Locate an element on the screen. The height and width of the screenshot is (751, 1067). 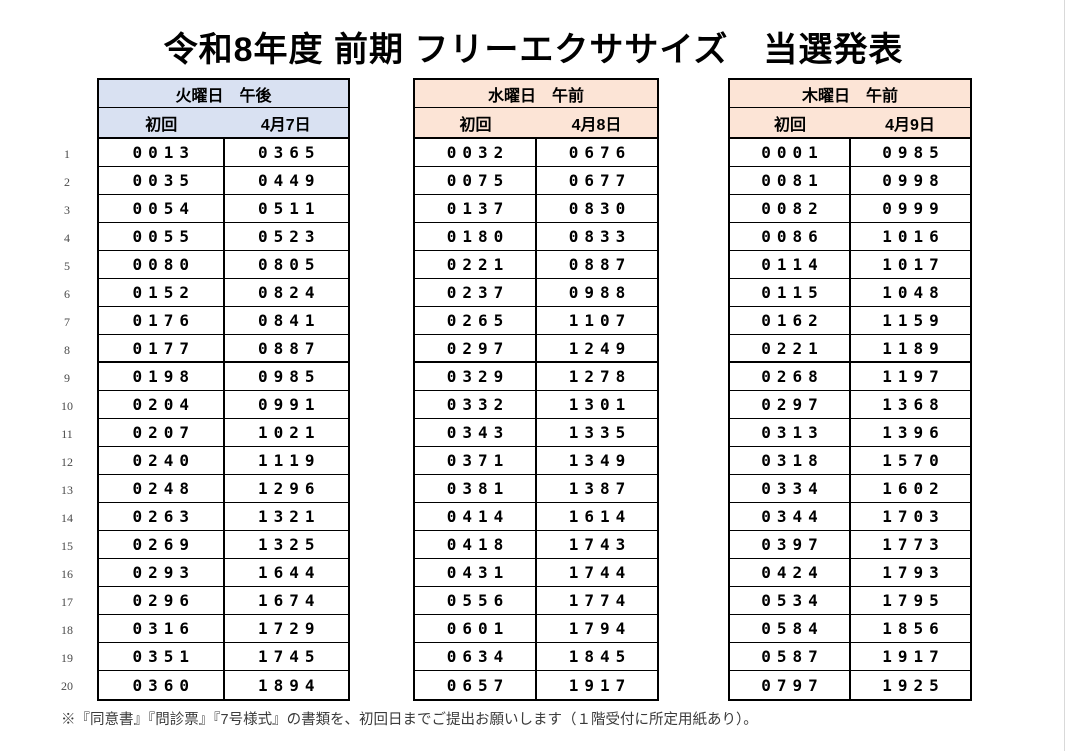
row-number: 17 is located at coordinates (67, 601).